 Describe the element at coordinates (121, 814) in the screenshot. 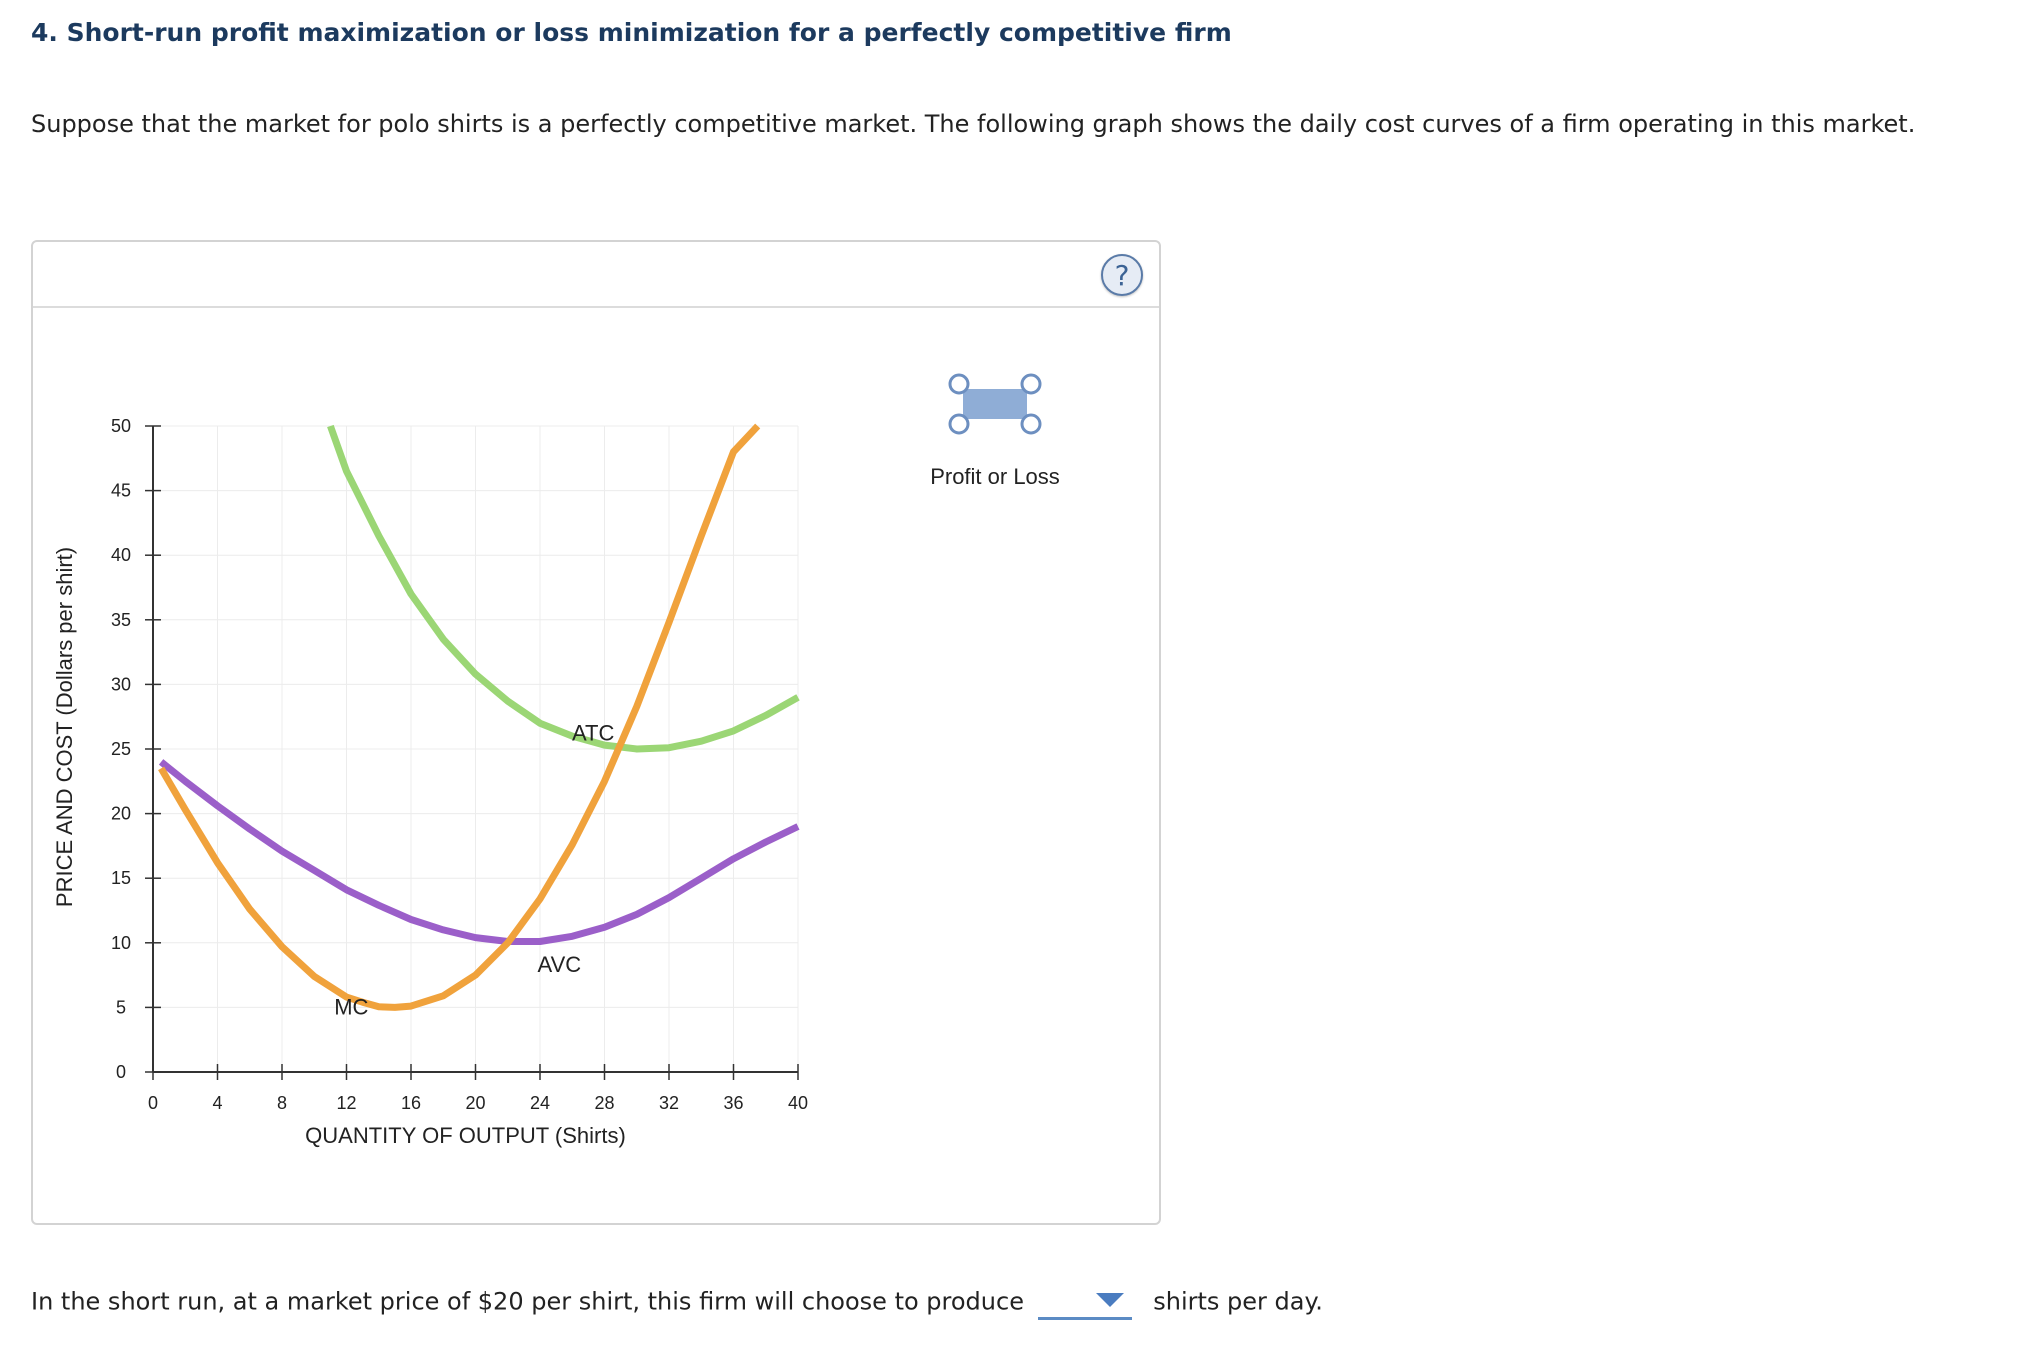

I see `y-tick-label: 20` at that location.